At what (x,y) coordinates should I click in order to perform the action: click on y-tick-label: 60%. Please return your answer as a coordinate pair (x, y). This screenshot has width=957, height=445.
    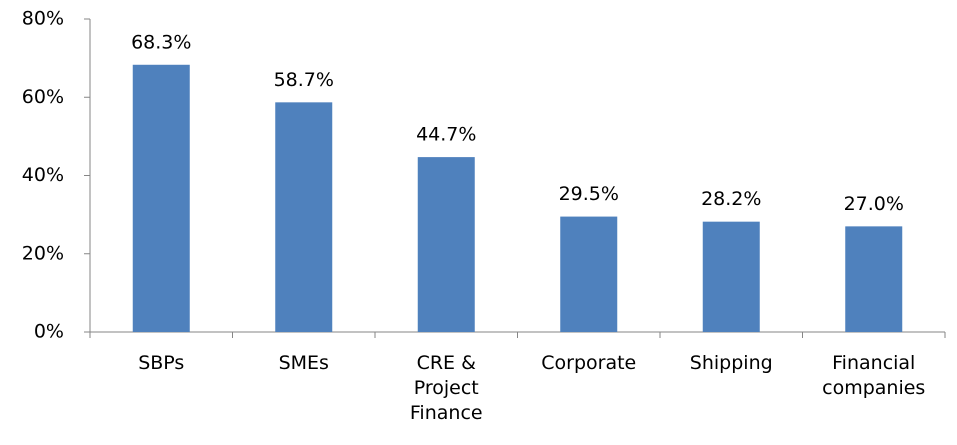
    Looking at the image, I should click on (43, 97).